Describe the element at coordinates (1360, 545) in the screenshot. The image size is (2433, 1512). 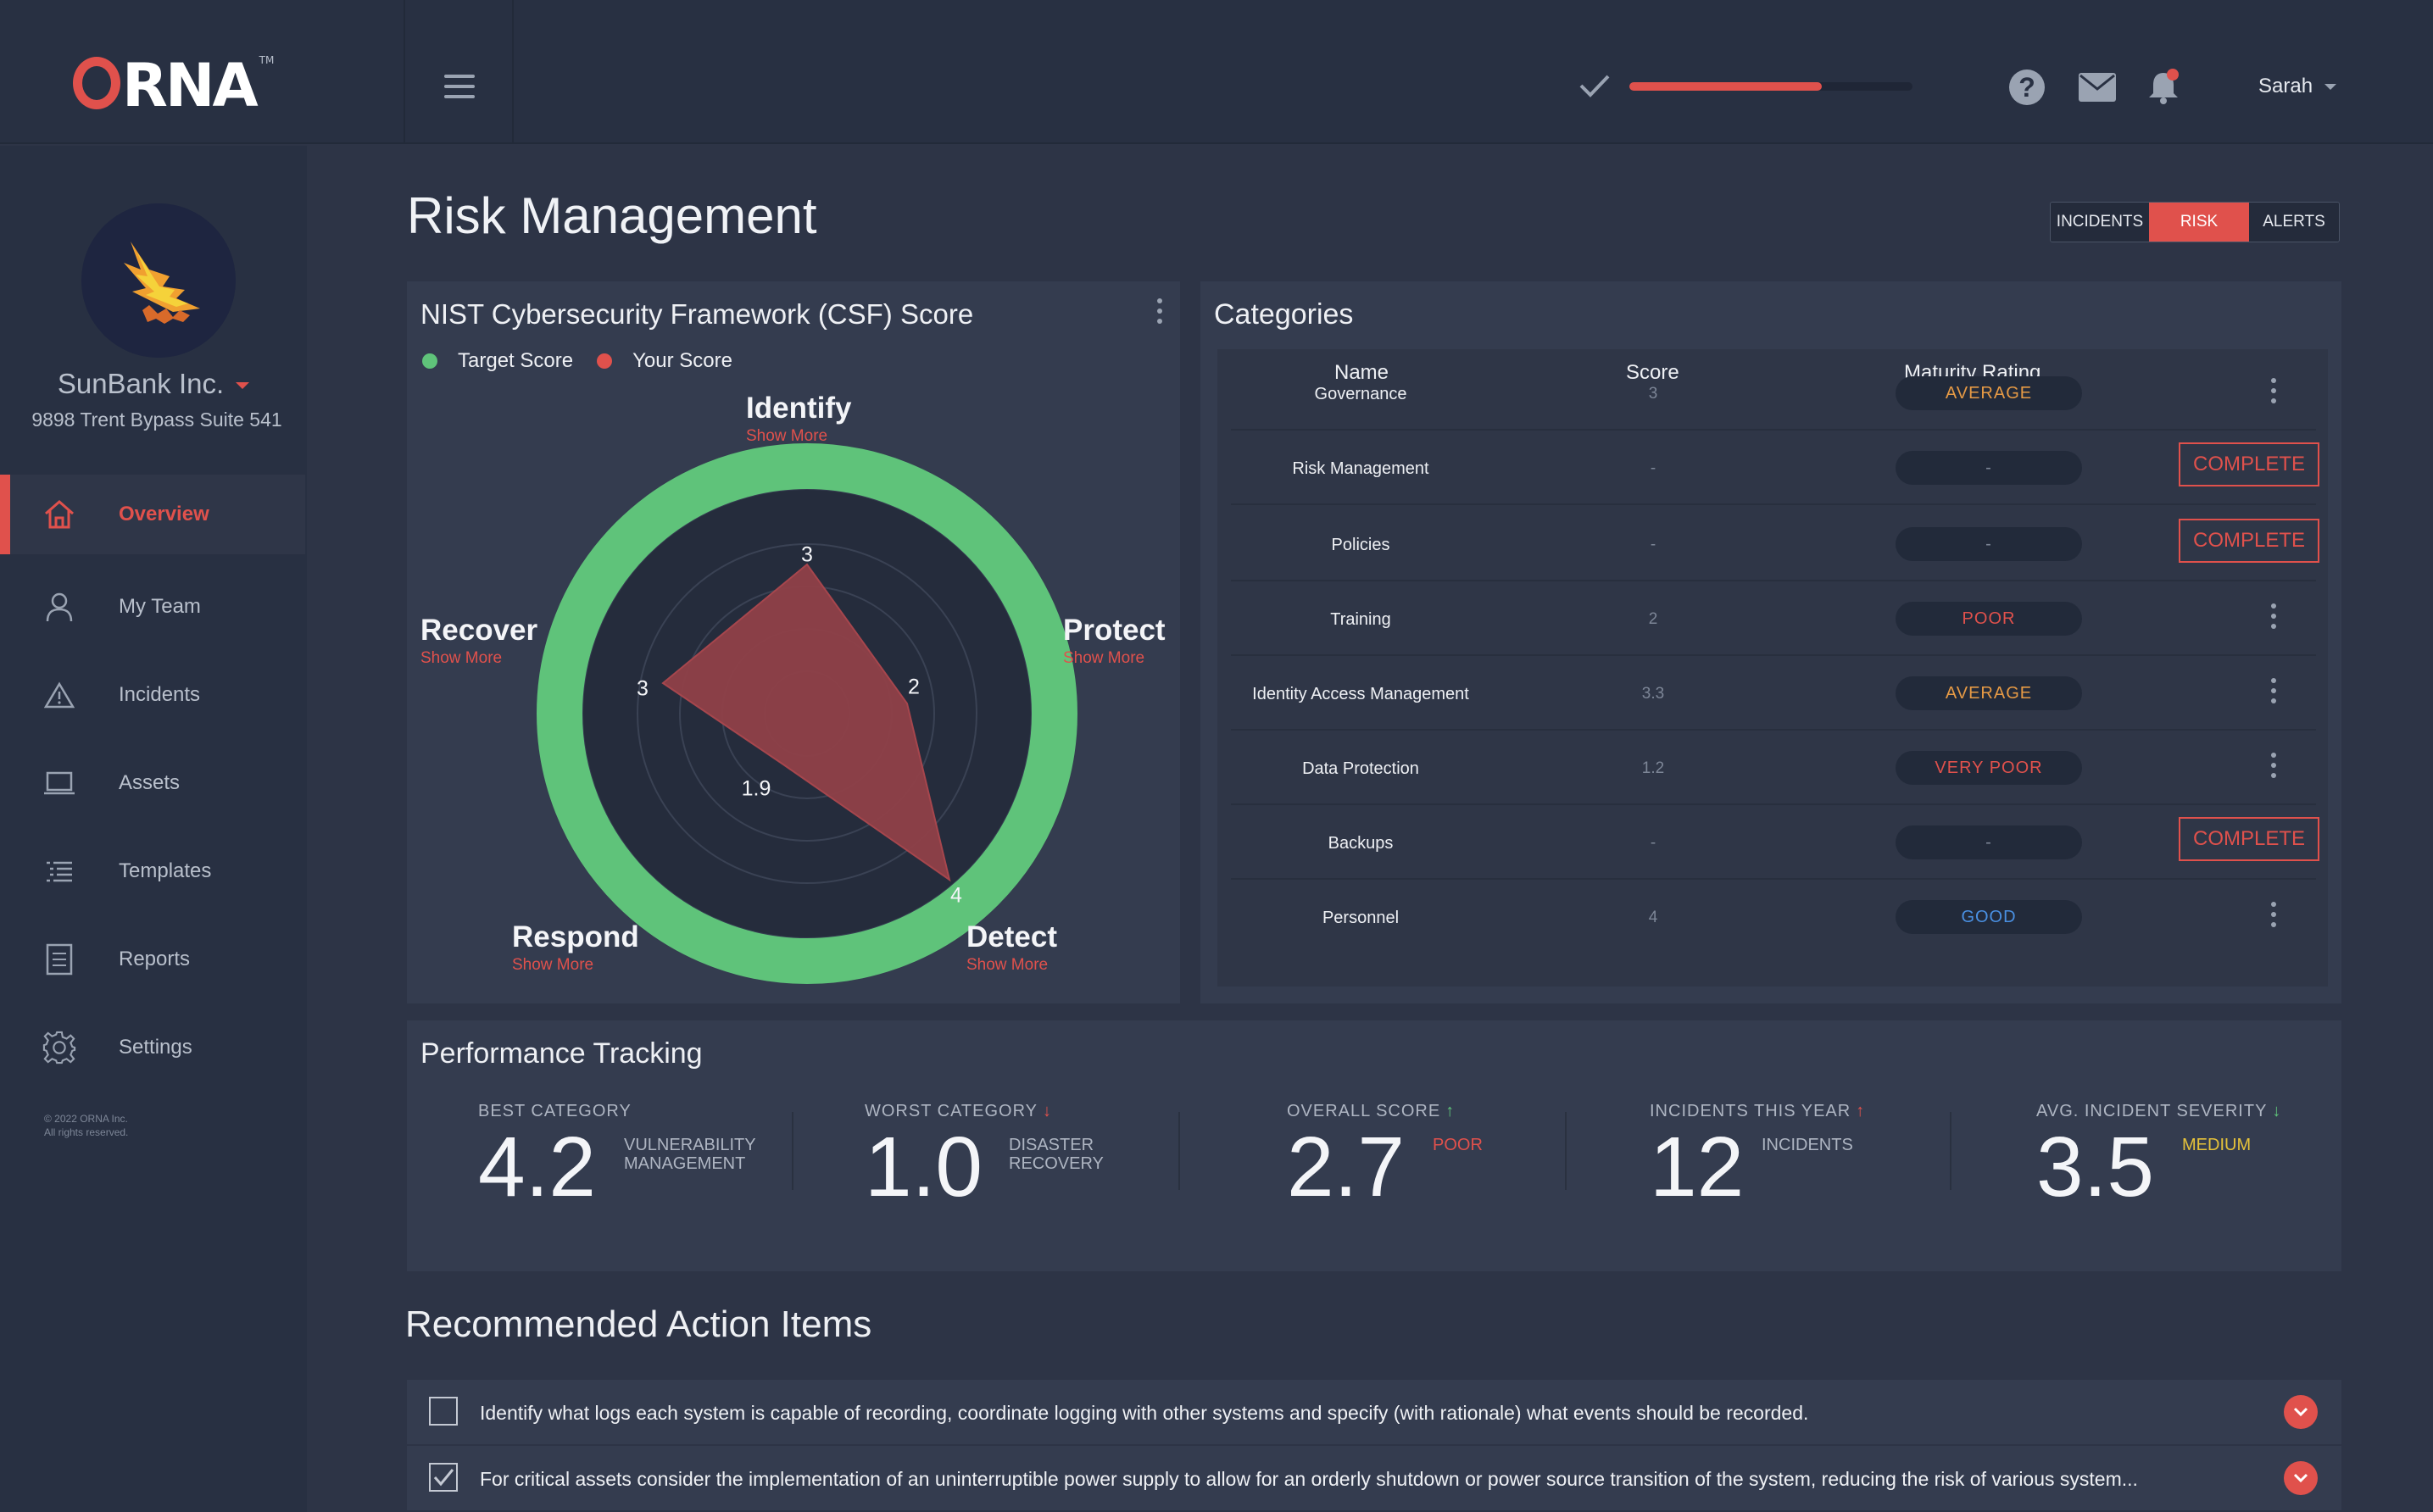
I see `category-name: Policies` at that location.